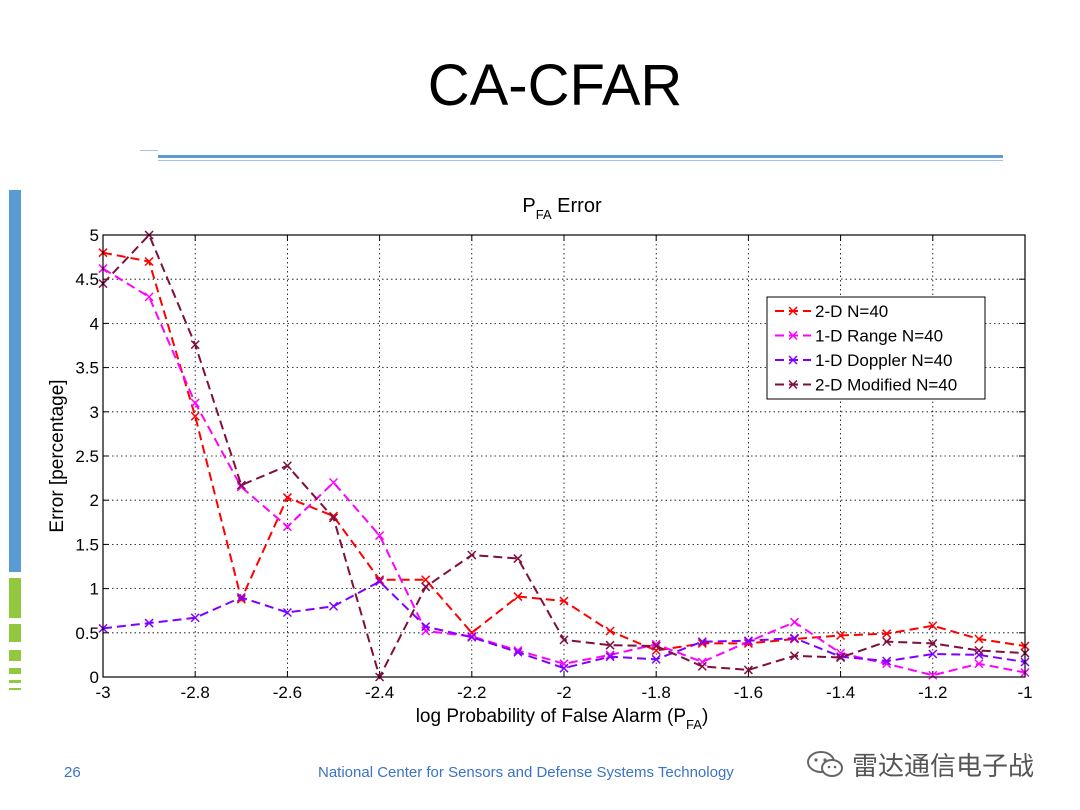 This screenshot has height=810, width=1080. I want to click on y-tick-label: 2, so click(94, 500).